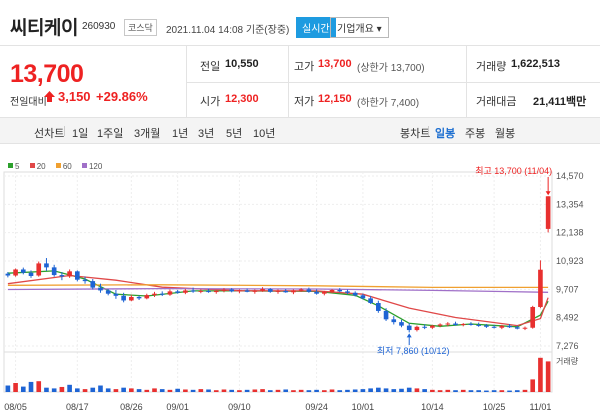 This screenshot has width=600, height=420. I want to click on period-bar: 선차트 1일 1주일 3개월 1년 3년 5년 10년 봉차트 일봉 주봉 월봉, so click(300, 131).